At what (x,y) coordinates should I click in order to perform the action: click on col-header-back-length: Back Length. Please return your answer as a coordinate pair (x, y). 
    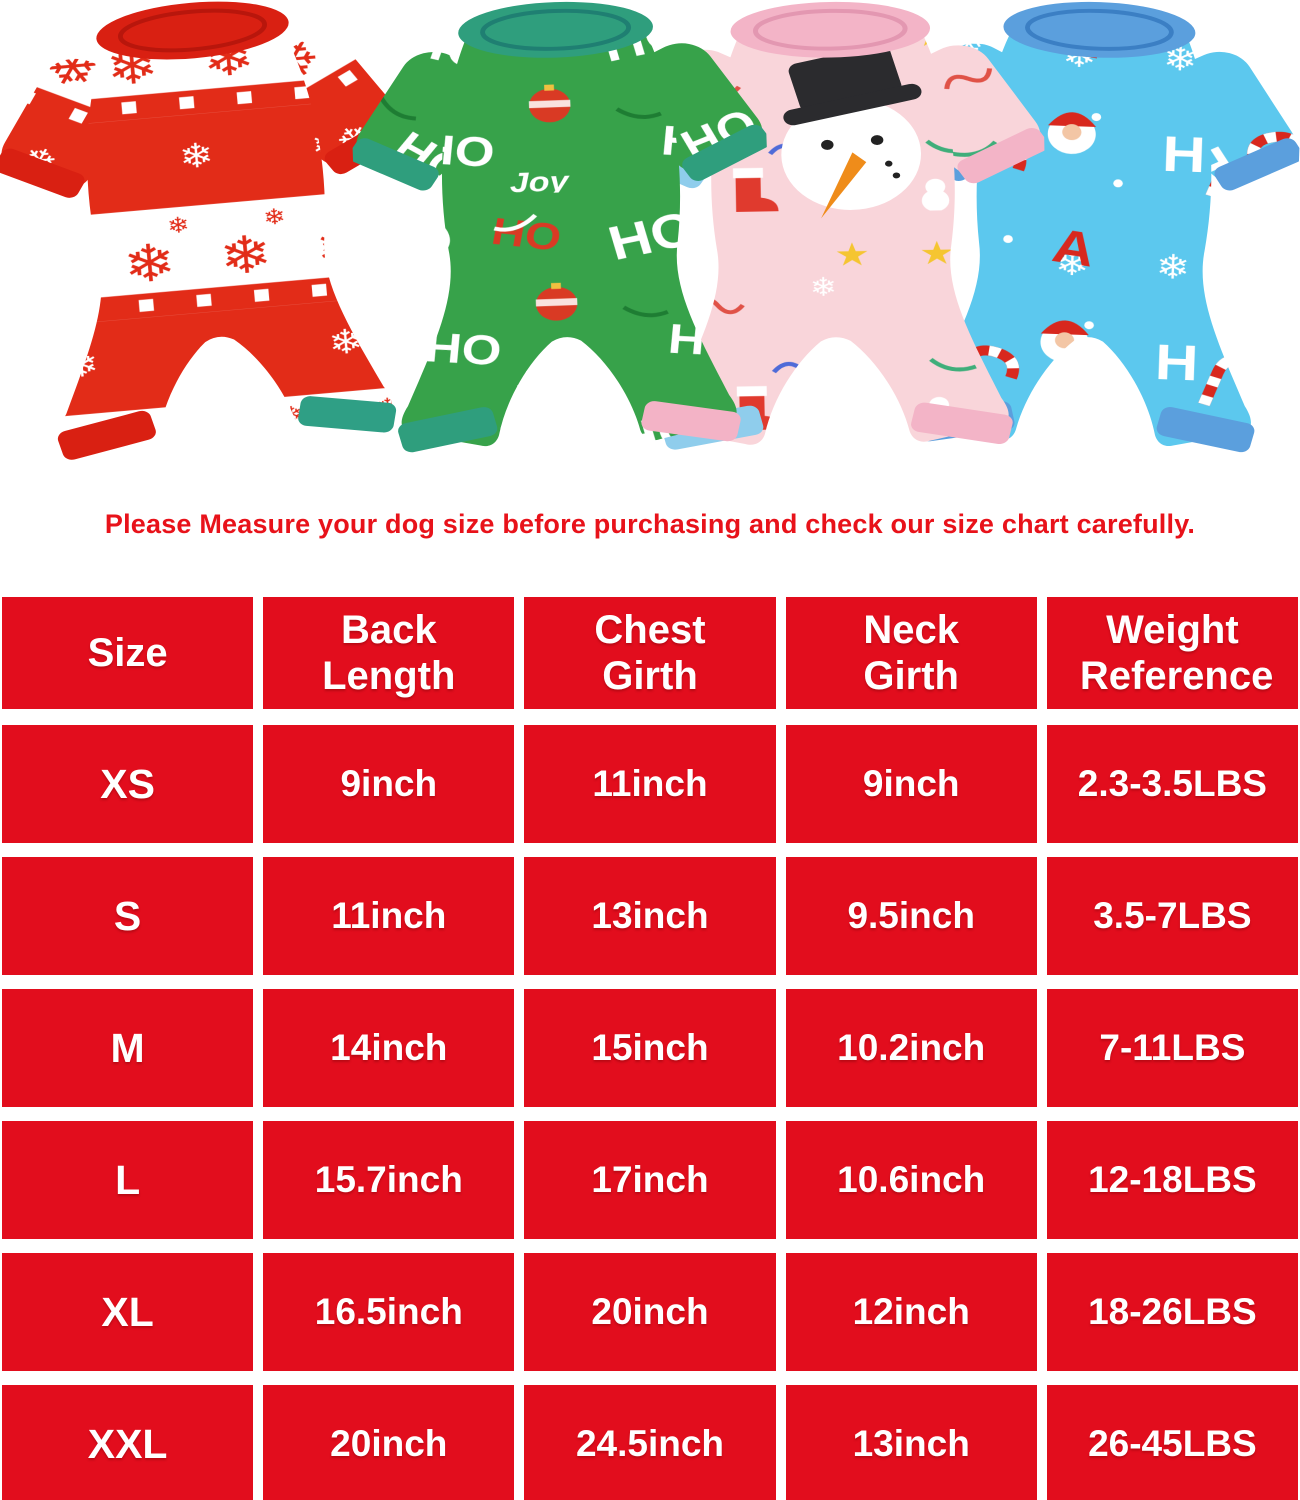
    Looking at the image, I should click on (389, 653).